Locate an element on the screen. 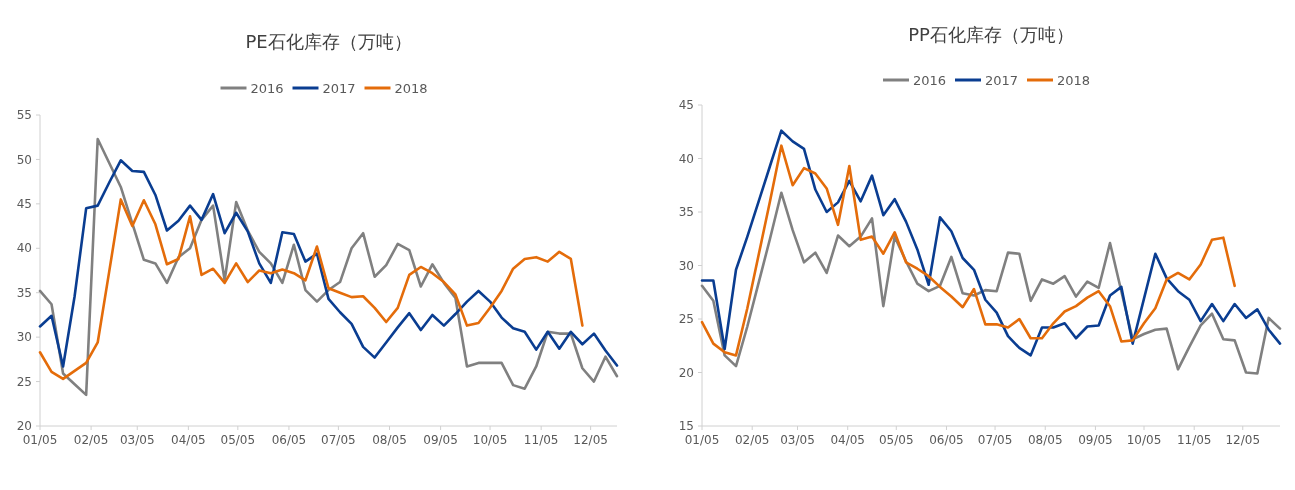 The width and height of the screenshot is (1295, 490). y-tick-label: 15 is located at coordinates (686, 426).